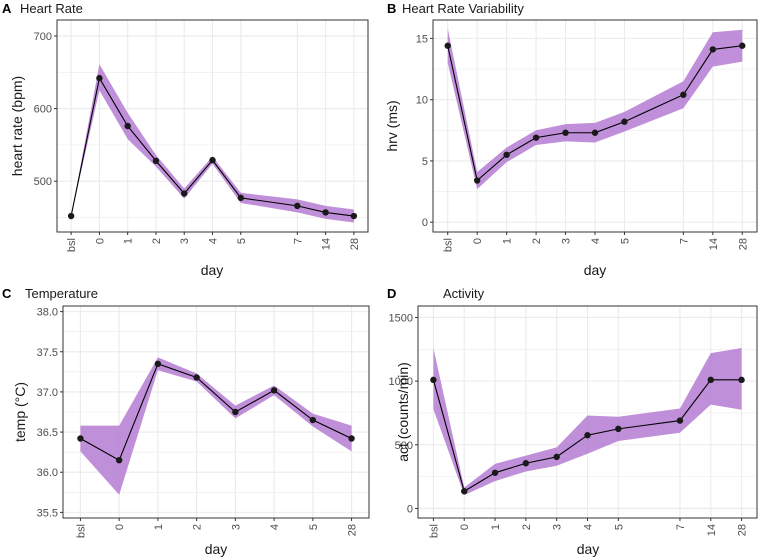 Image resolution: width=767 pixels, height=559 pixels. Describe the element at coordinates (43, 110) in the screenshot. I see `y-tick-label: 600` at that location.